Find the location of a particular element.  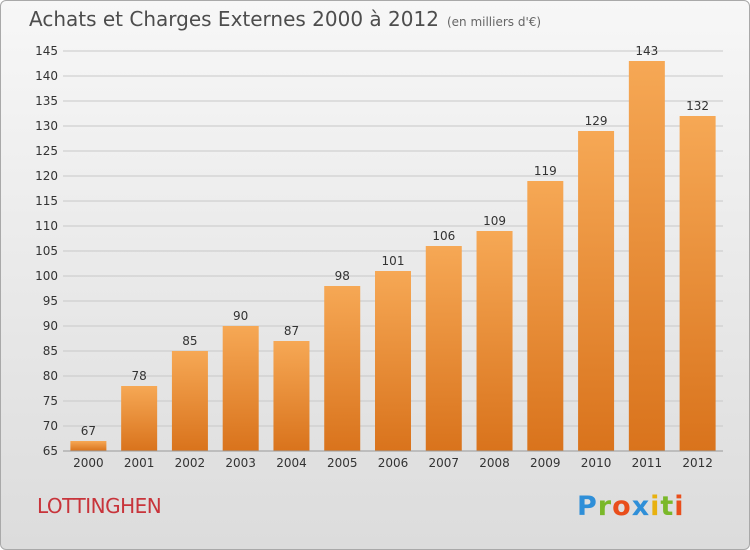

logo-letter: P is located at coordinates (587, 506).